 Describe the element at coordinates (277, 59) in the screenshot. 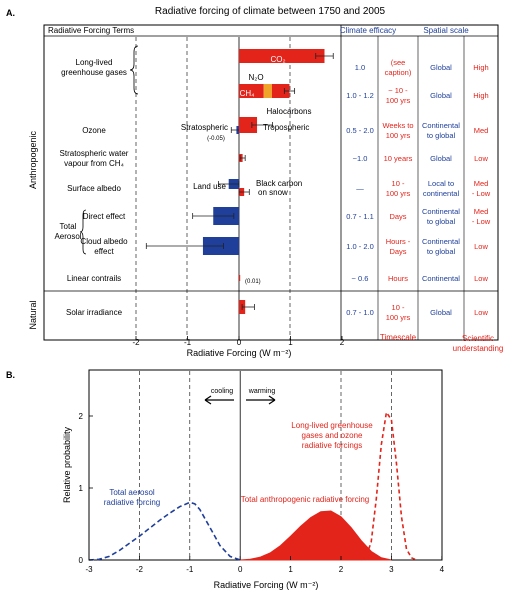

I see `label-co2: CO₂` at that location.